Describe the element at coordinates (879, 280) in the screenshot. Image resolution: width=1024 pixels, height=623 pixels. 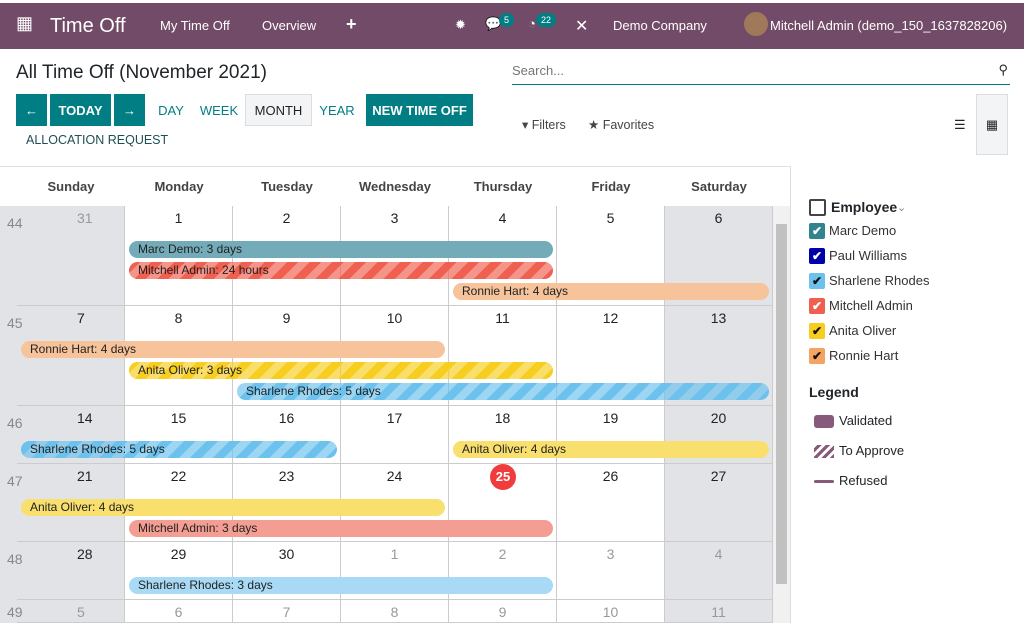
I see `employee-filter-label: Sharlene Rhodes` at that location.